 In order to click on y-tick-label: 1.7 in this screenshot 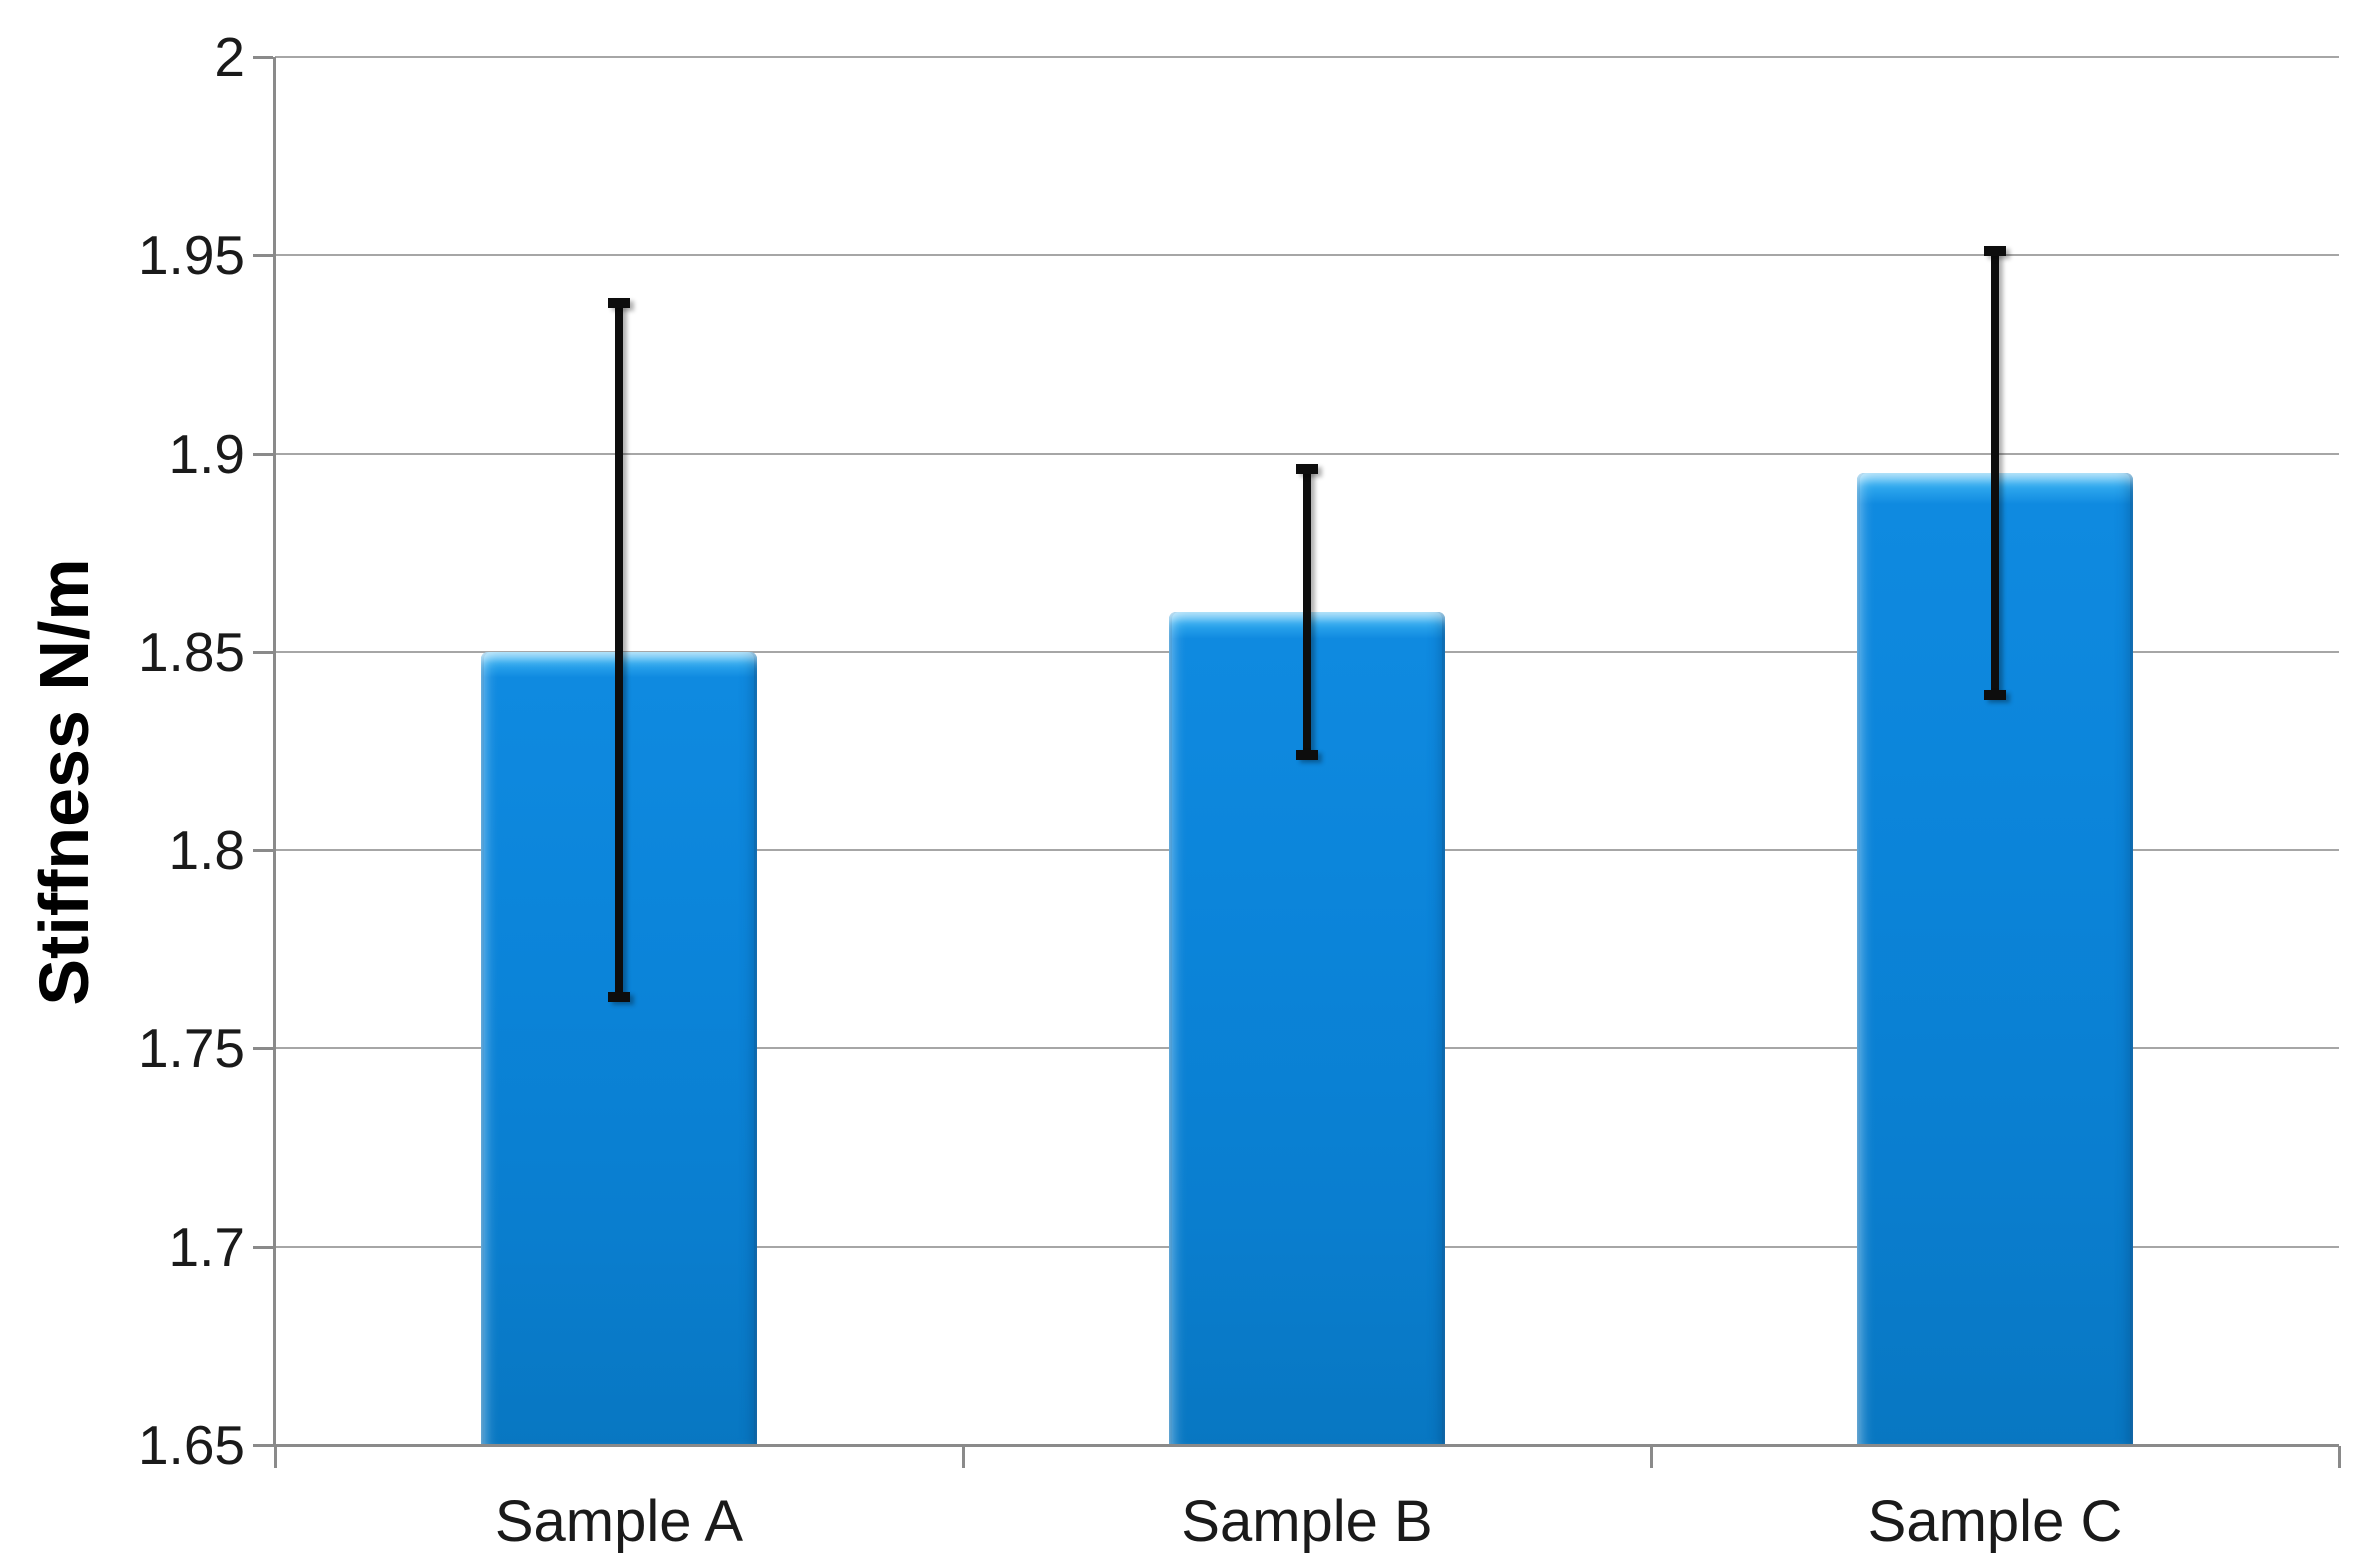, I will do `click(206, 1246)`.